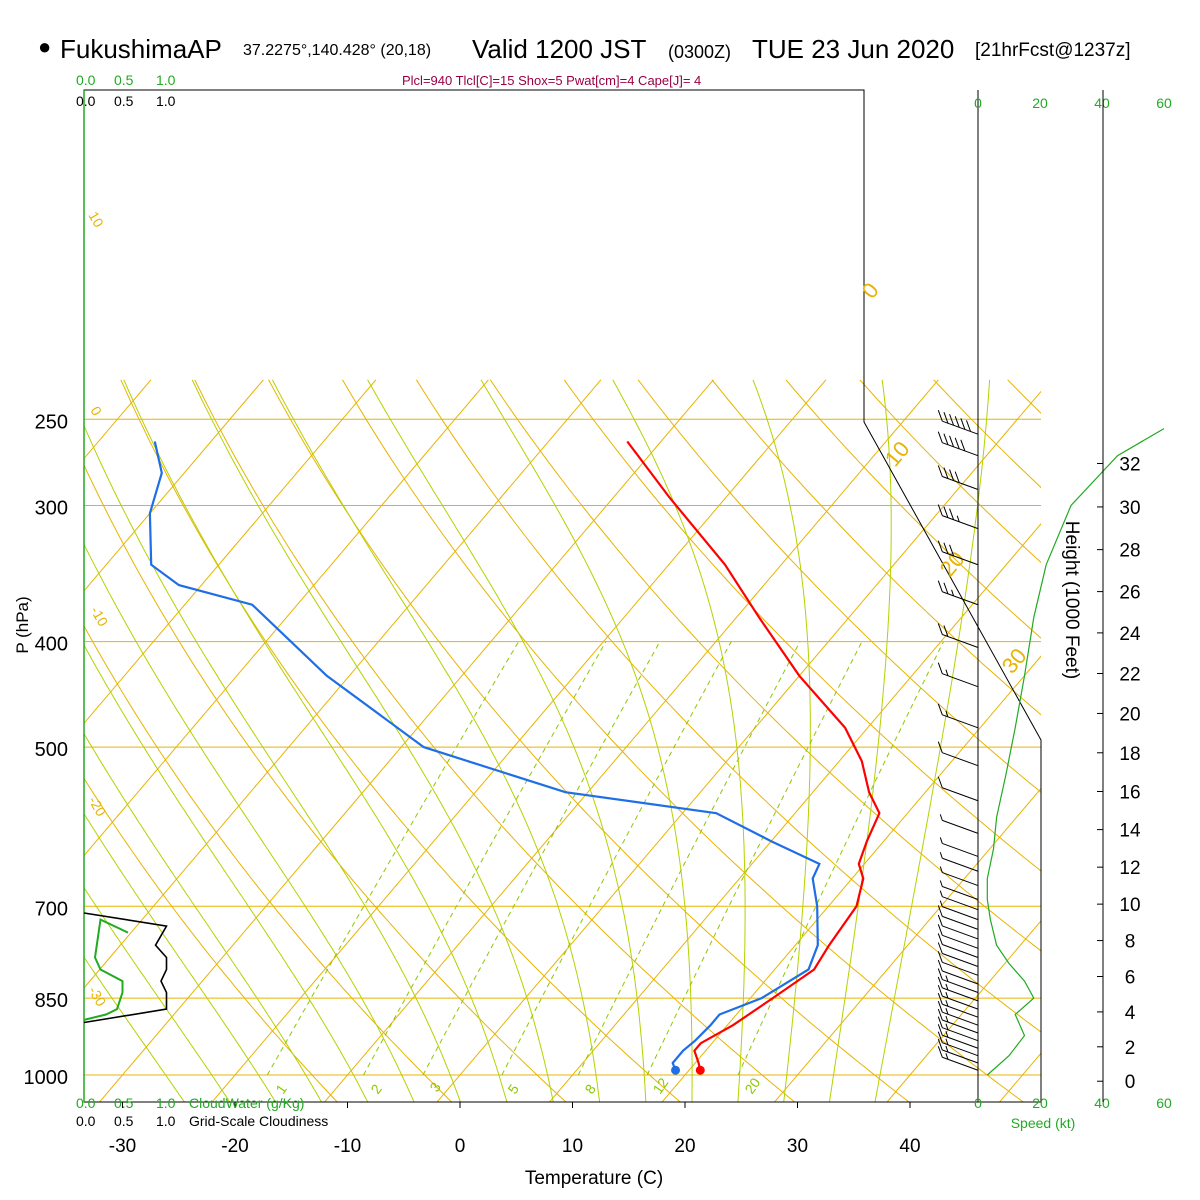 The image size is (1200, 1200). I want to click on wind-speed-profile, so click(1075, 752).